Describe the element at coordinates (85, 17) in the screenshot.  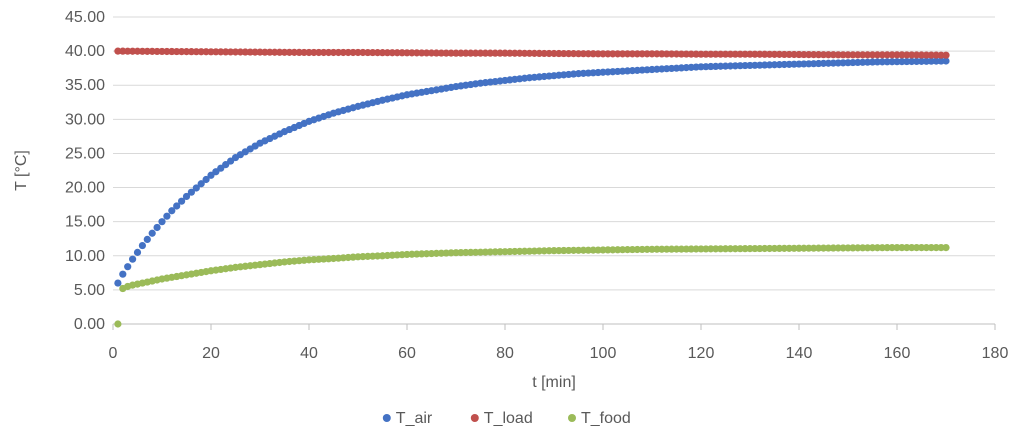
I see `y-tick-label: 45.00` at that location.